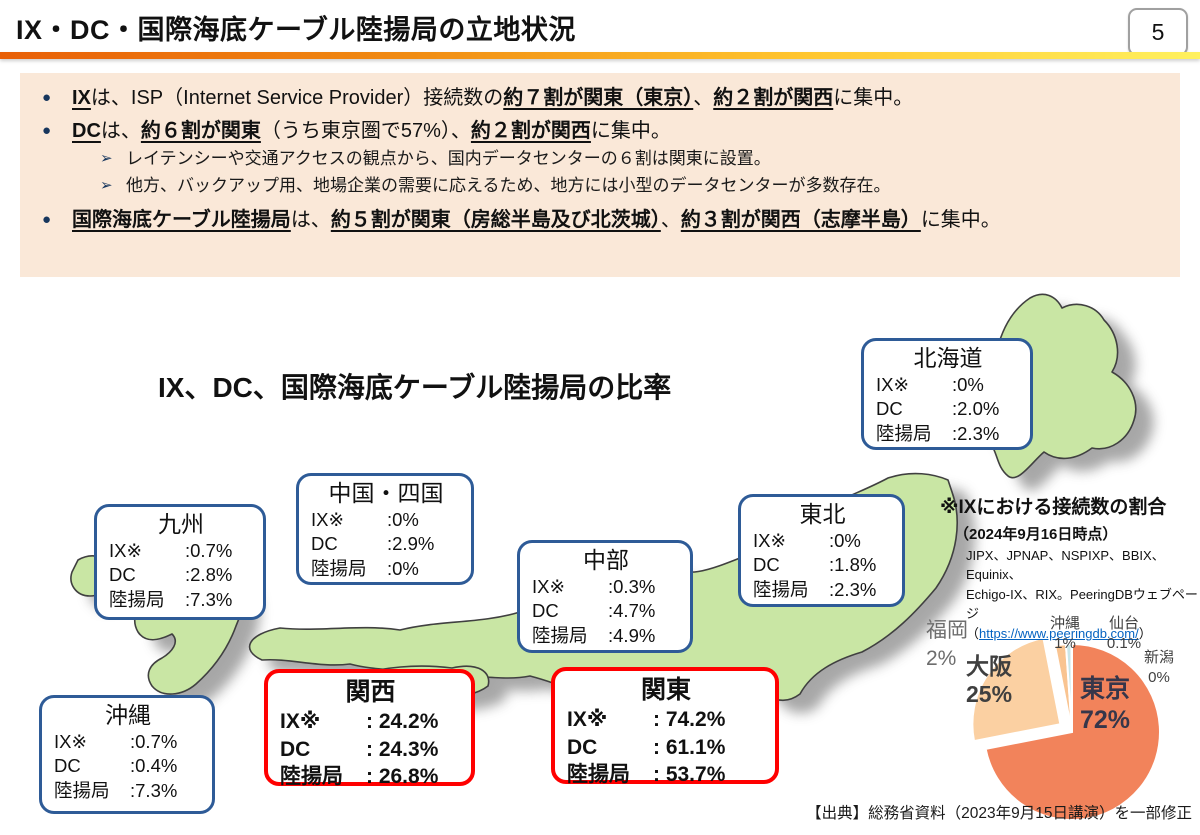 The height and width of the screenshot is (835, 1200). What do you see at coordinates (448, 158) in the screenshot?
I see `sub-bullet-latency-text: レイテンシーや交通アクセスの観点から、国内データセンターの６割は関東に設置。` at bounding box center [448, 158].